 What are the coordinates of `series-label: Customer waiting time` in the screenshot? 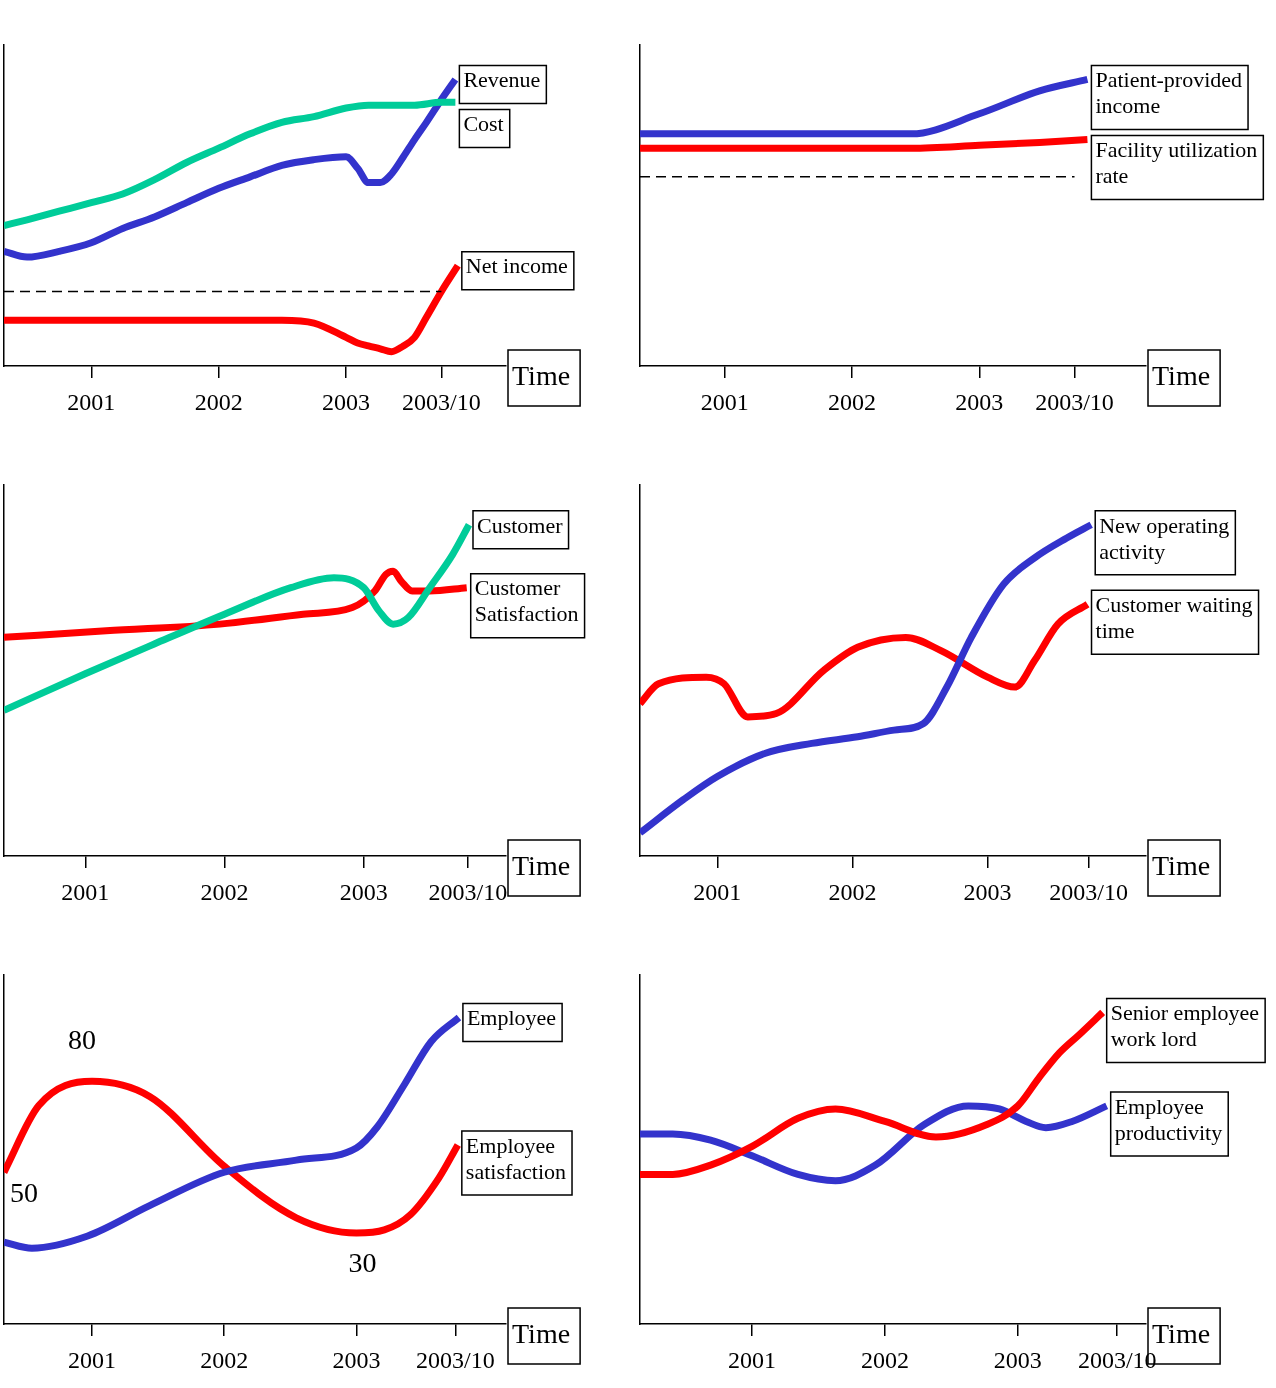 It's located at (1174, 618).